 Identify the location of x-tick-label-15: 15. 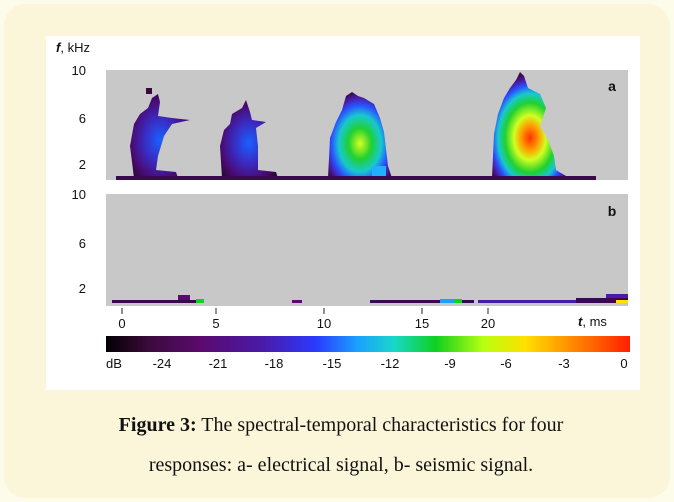
(422, 323).